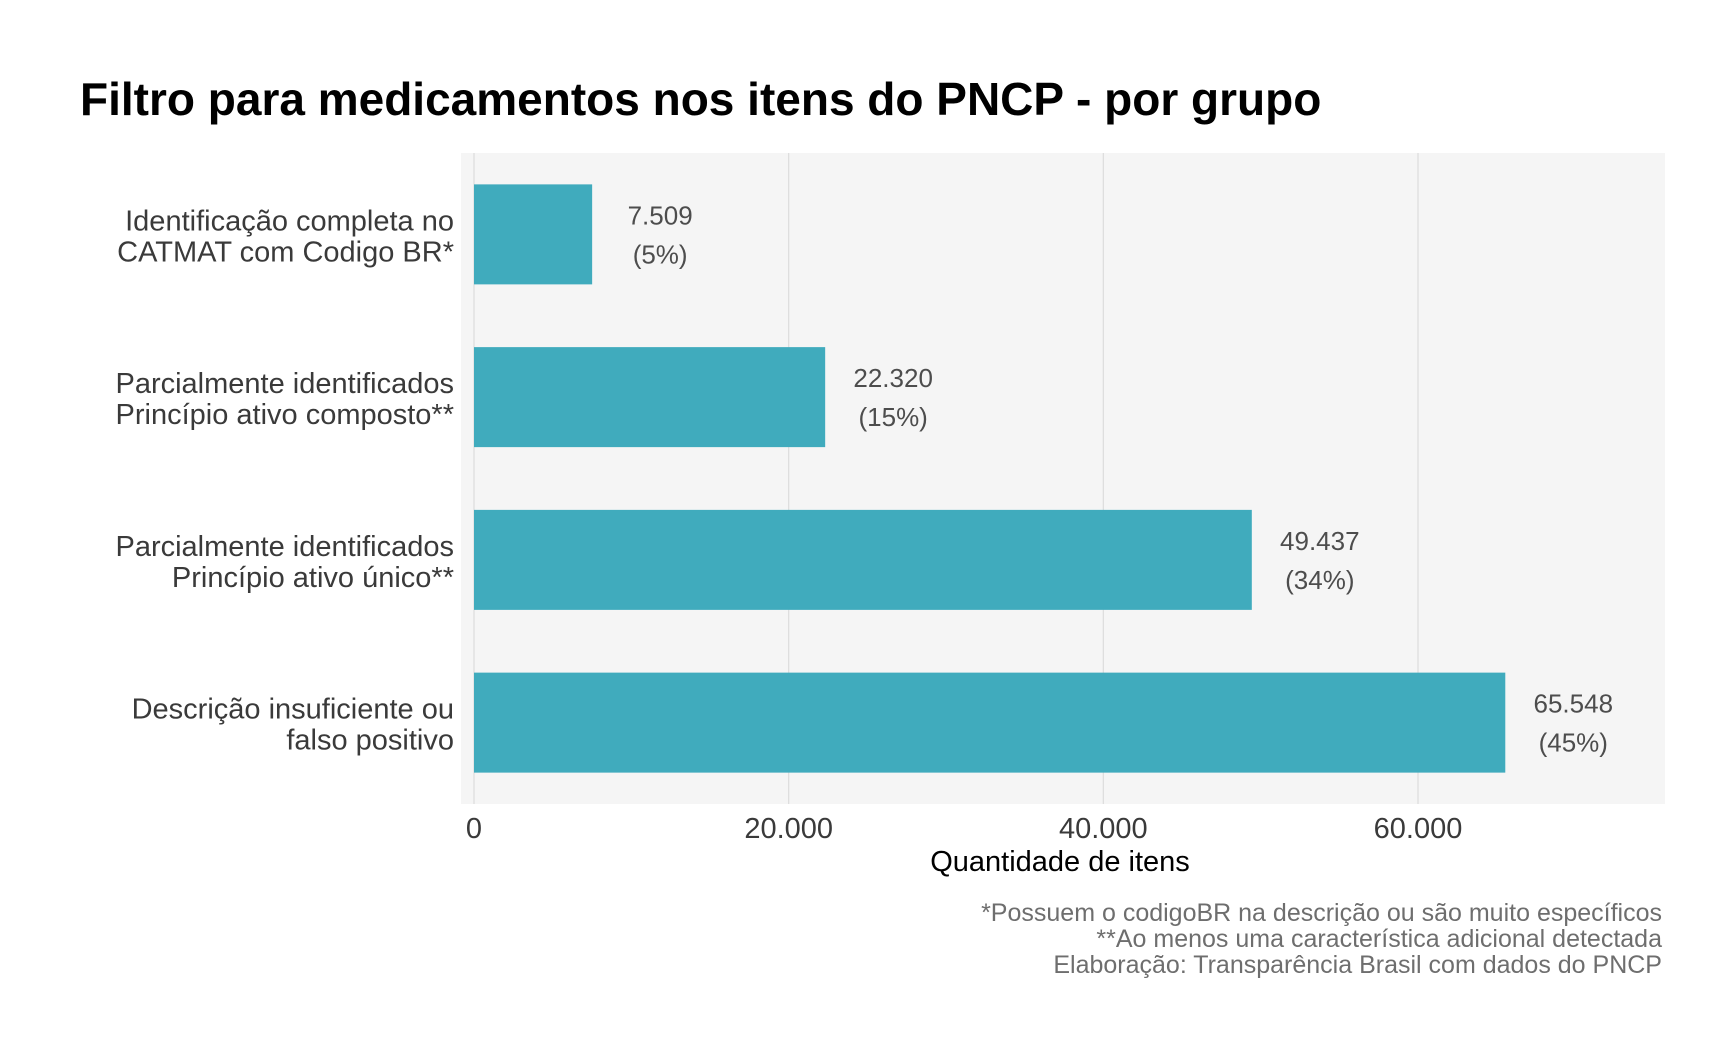 This screenshot has height=1056, width=1728. I want to click on x-axis-ticks: 0 20.000 40.000 60.000, so click(964, 829).